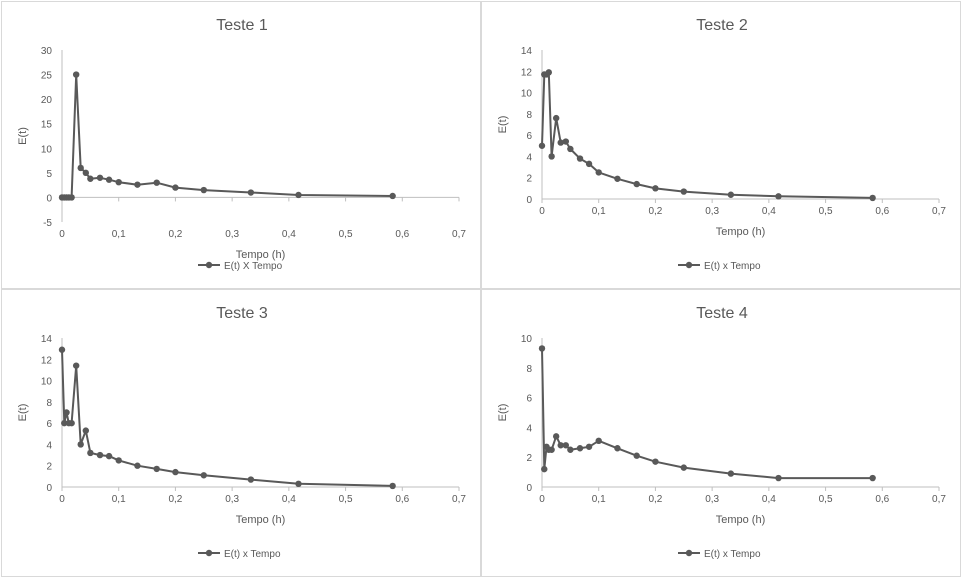  What do you see at coordinates (242, 25) in the screenshot?
I see `chart-title: Teste 1` at bounding box center [242, 25].